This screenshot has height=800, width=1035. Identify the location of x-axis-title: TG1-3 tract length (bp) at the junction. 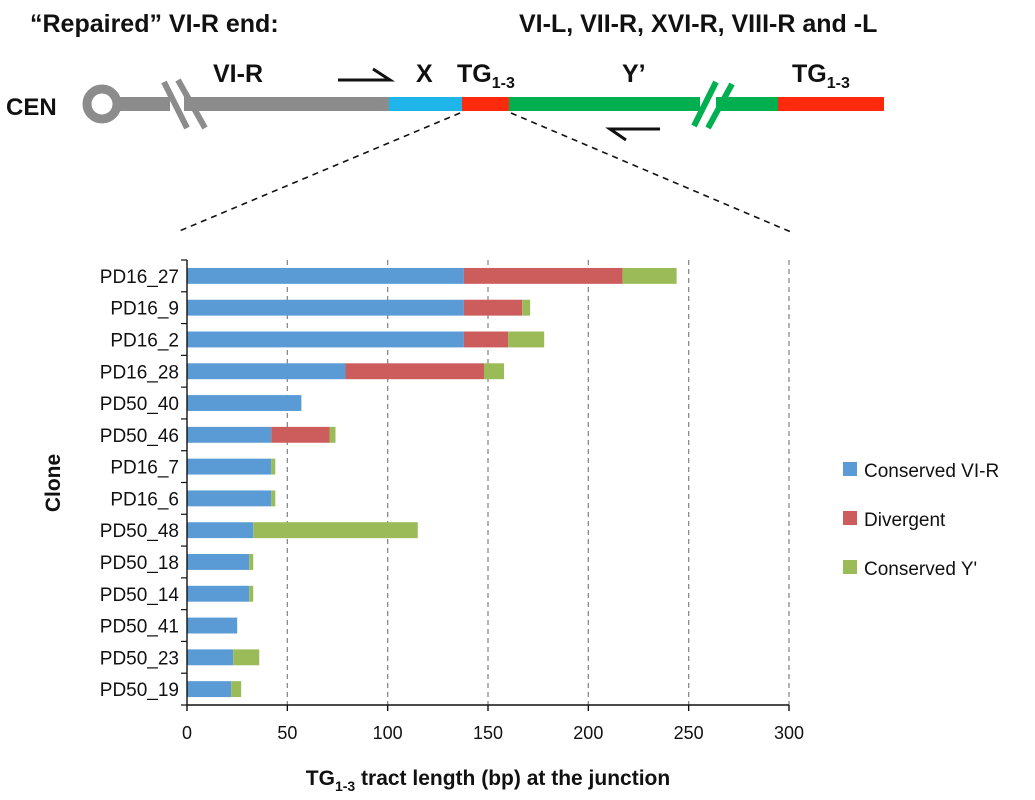
(488, 780).